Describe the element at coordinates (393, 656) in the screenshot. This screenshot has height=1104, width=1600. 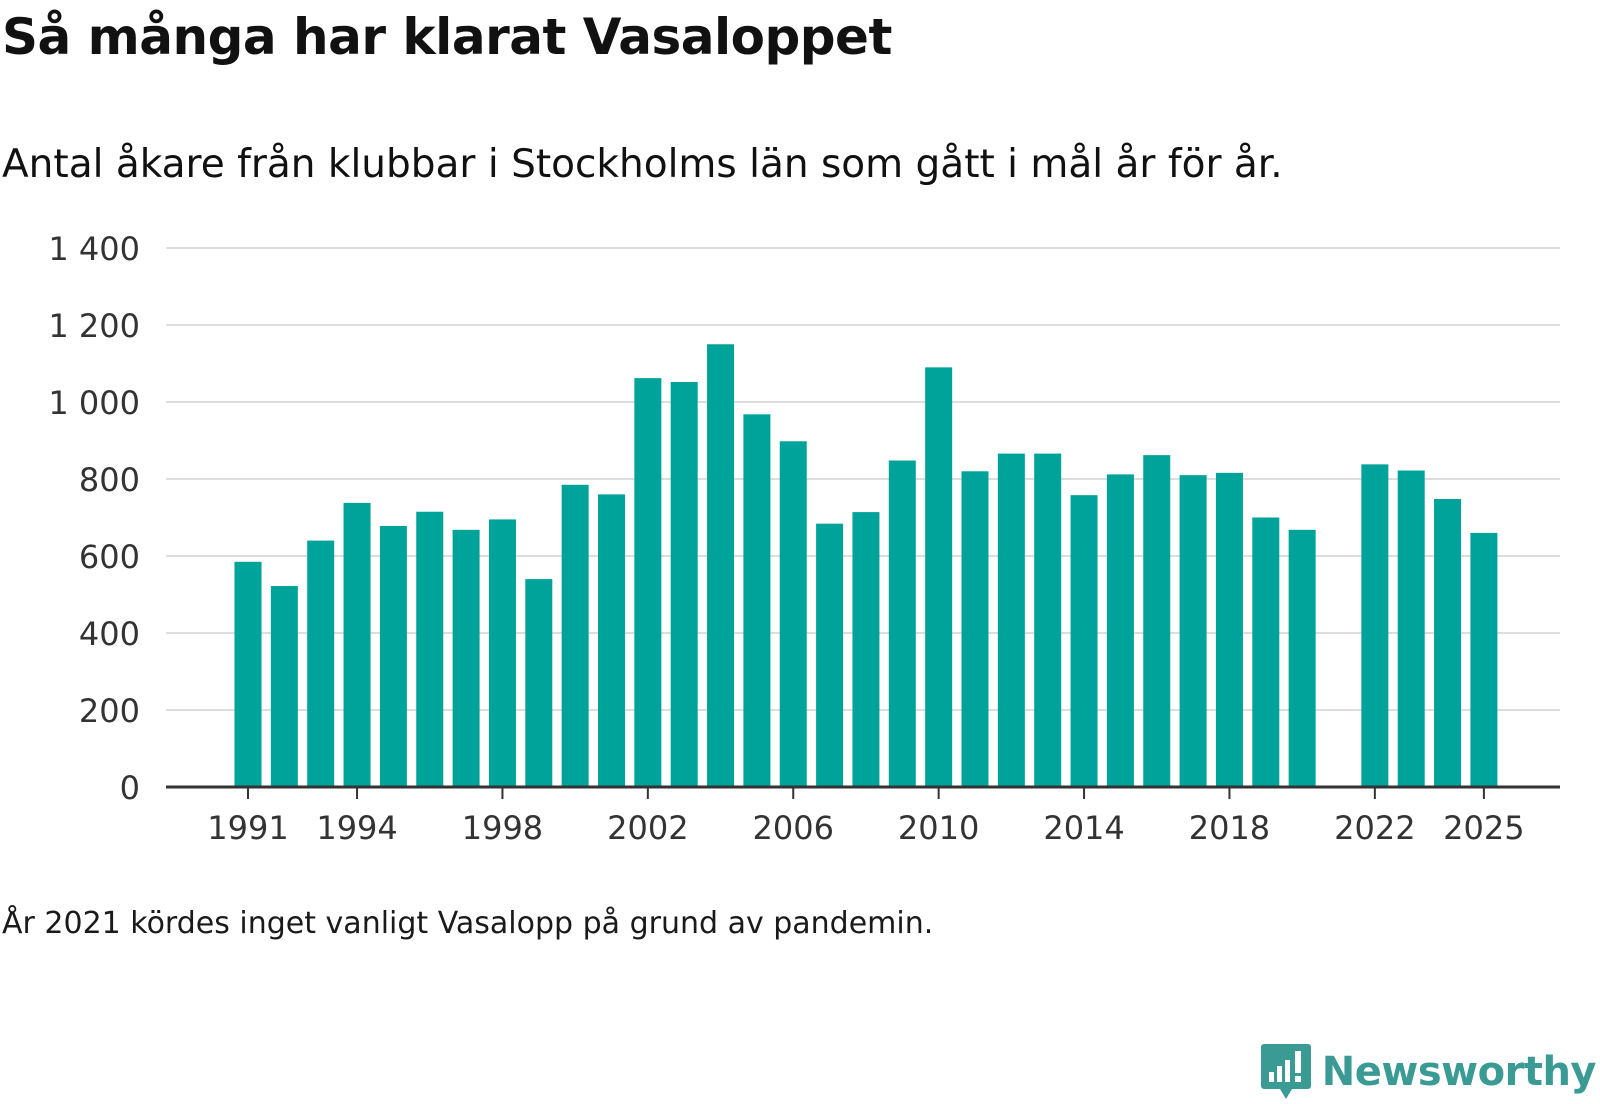
I see `bar-1995` at that location.